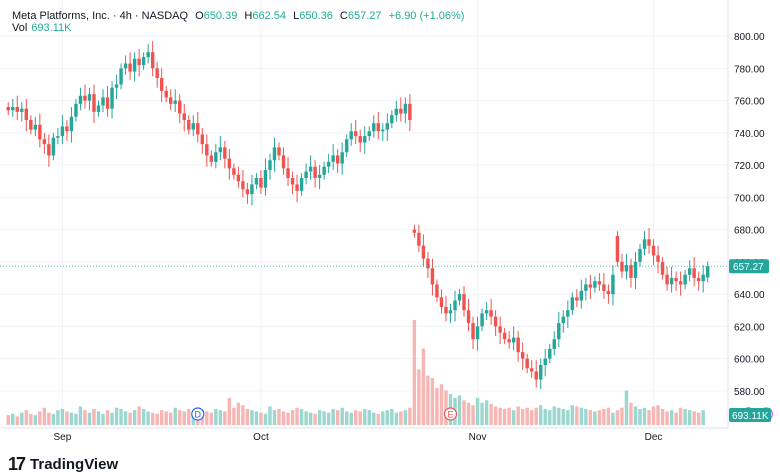  I want to click on x-tick-label: Sep, so click(63, 437).